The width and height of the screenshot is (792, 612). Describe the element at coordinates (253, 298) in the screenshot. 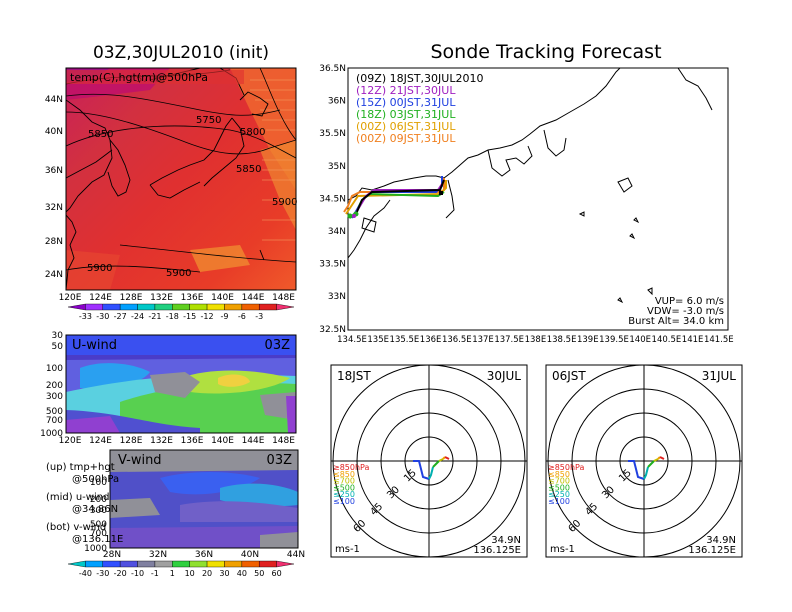

I see `lon-tick-label: 144E` at that location.